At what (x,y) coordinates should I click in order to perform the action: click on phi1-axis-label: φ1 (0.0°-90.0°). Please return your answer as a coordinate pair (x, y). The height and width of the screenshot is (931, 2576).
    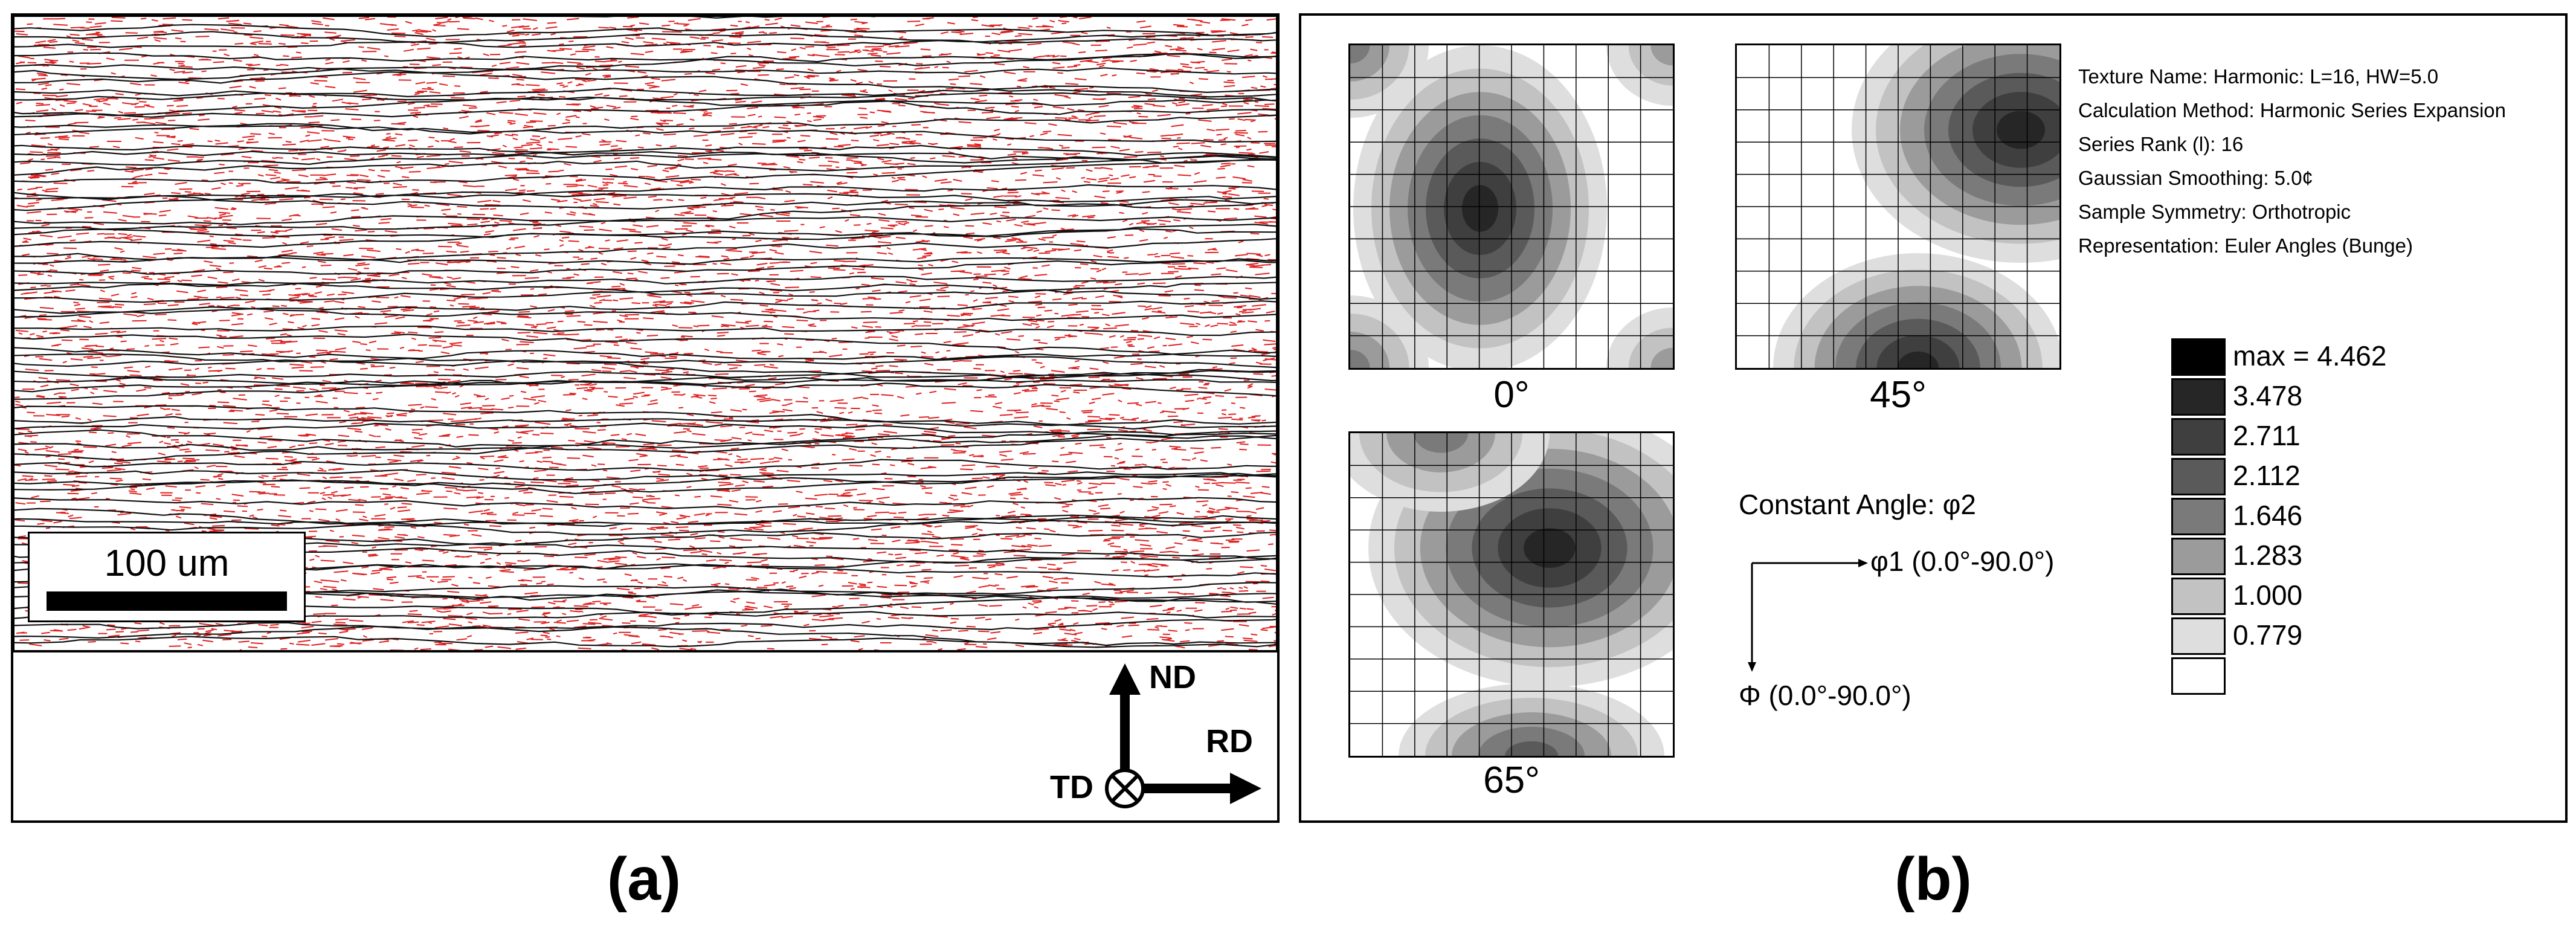
    Looking at the image, I should click on (1962, 562).